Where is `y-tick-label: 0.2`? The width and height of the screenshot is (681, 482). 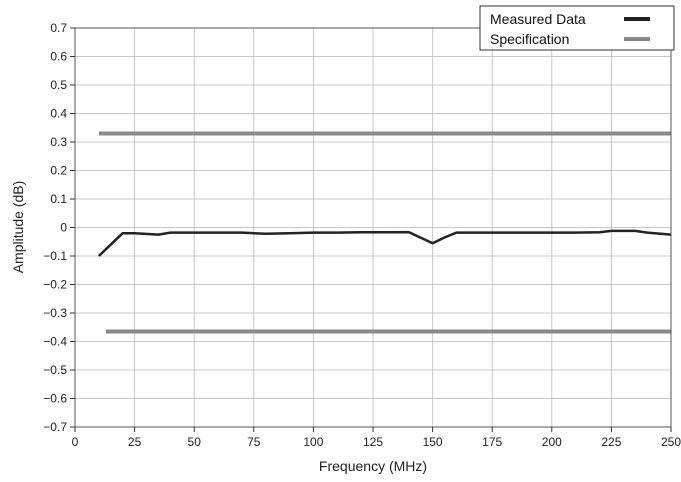
y-tick-label: 0.2 is located at coordinates (58, 171).